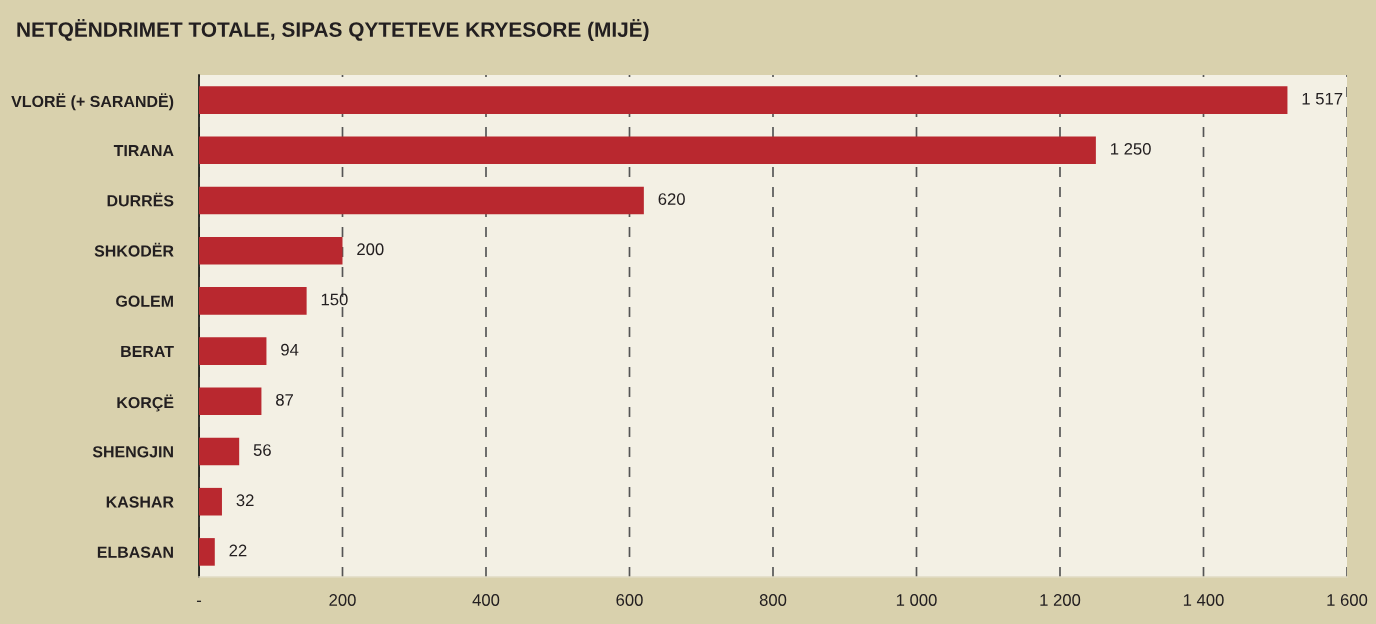 This screenshot has height=624, width=1376. I want to click on y-tick-label: SHKODËR, so click(134, 249).